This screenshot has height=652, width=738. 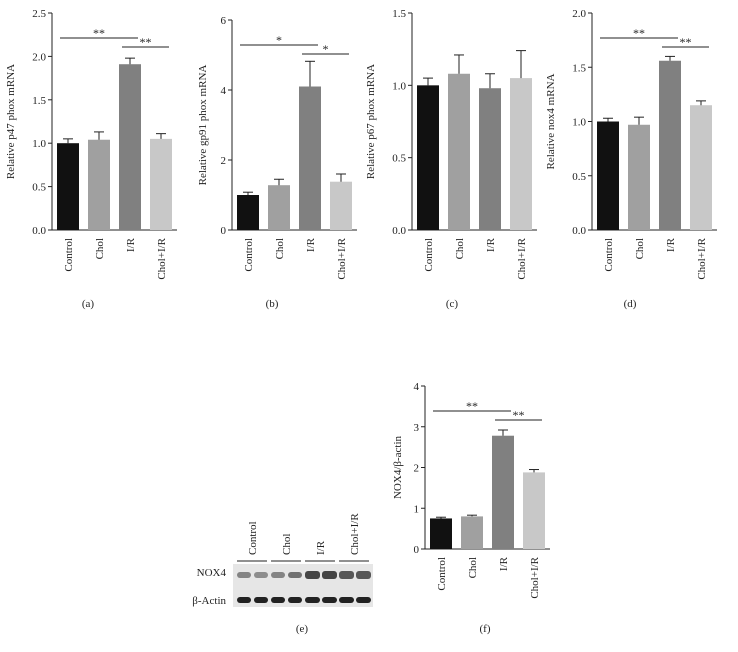 What do you see at coordinates (321, 547) in the screenshot?
I see `blot-lane-label: I/R` at bounding box center [321, 547].